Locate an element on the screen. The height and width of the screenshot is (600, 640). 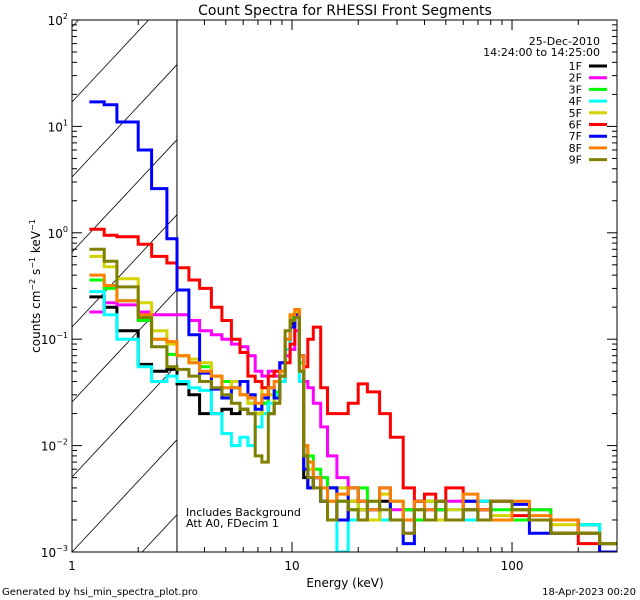
legend-label-5F: 5F is located at coordinates (575, 113).